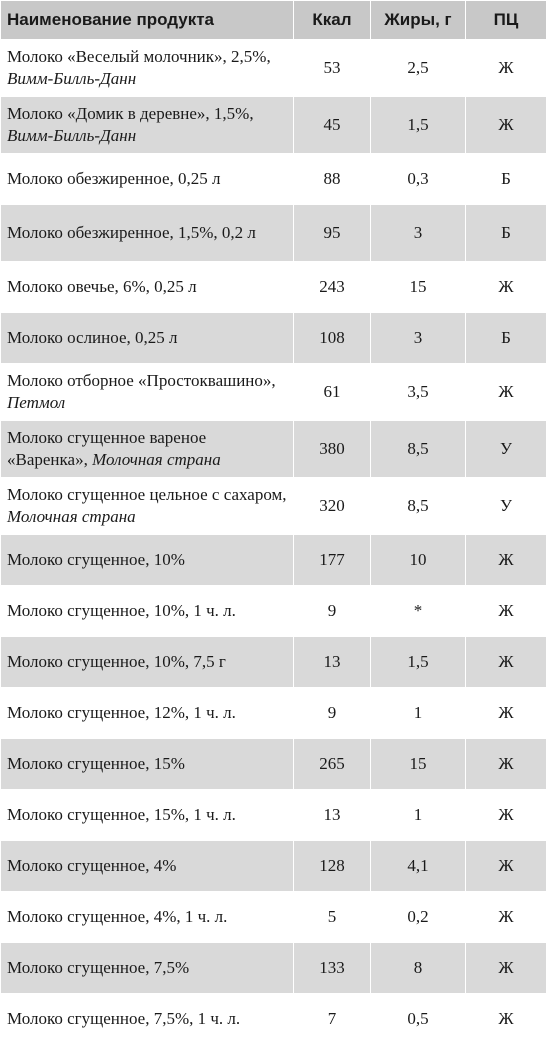 The image size is (546, 1045). I want to click on kcal-cell: 243, so click(332, 287).